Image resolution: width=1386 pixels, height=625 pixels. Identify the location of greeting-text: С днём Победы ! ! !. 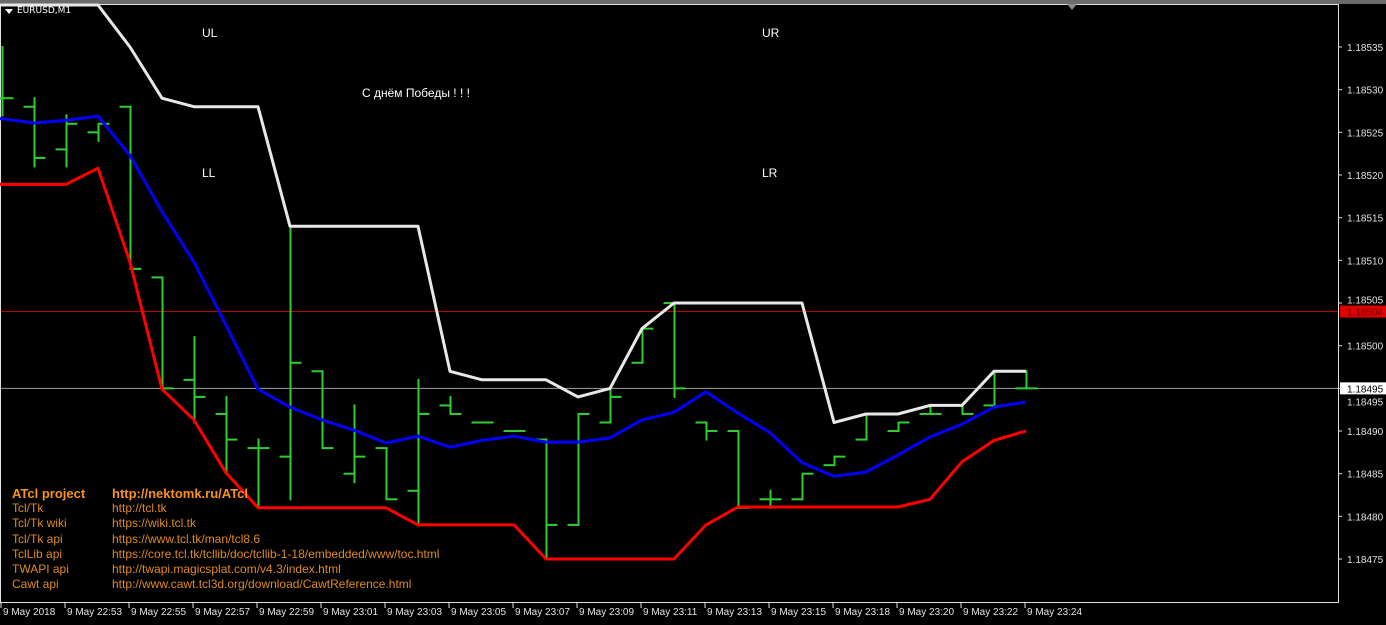
(416, 93).